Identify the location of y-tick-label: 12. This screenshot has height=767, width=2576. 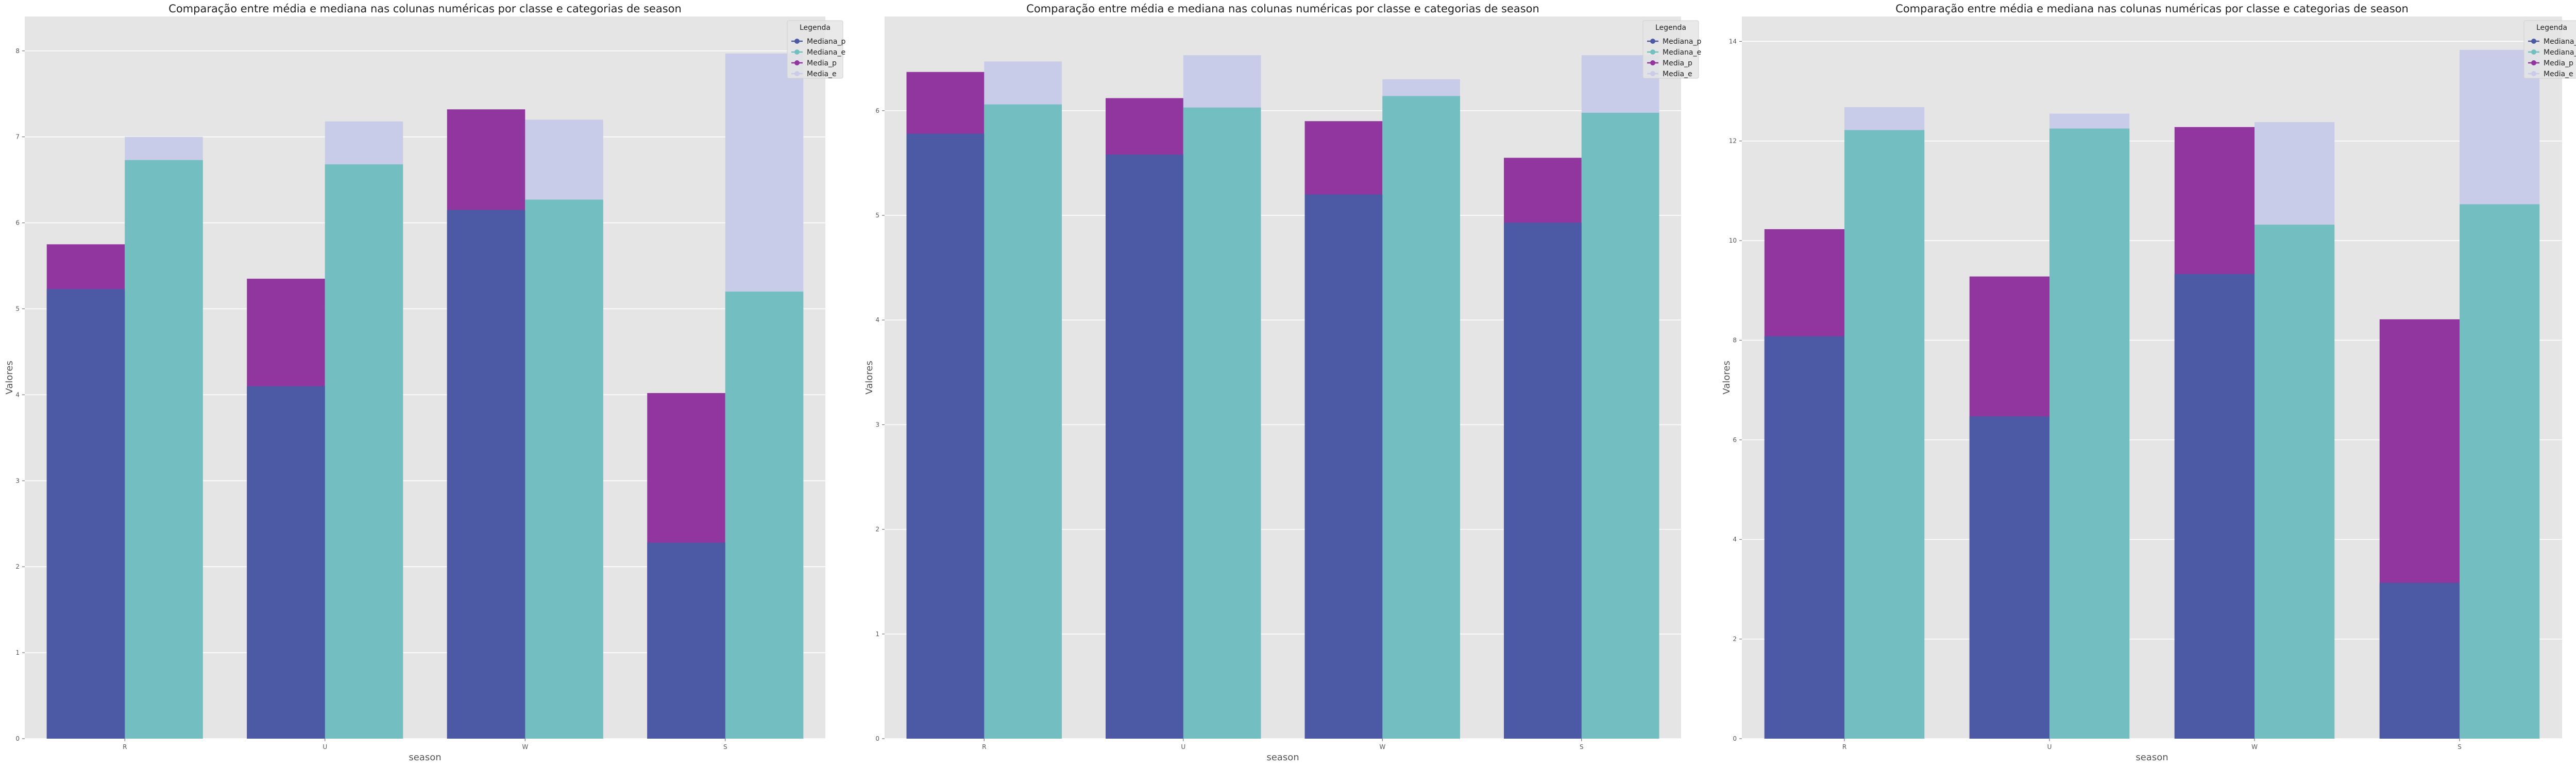
(1733, 141).